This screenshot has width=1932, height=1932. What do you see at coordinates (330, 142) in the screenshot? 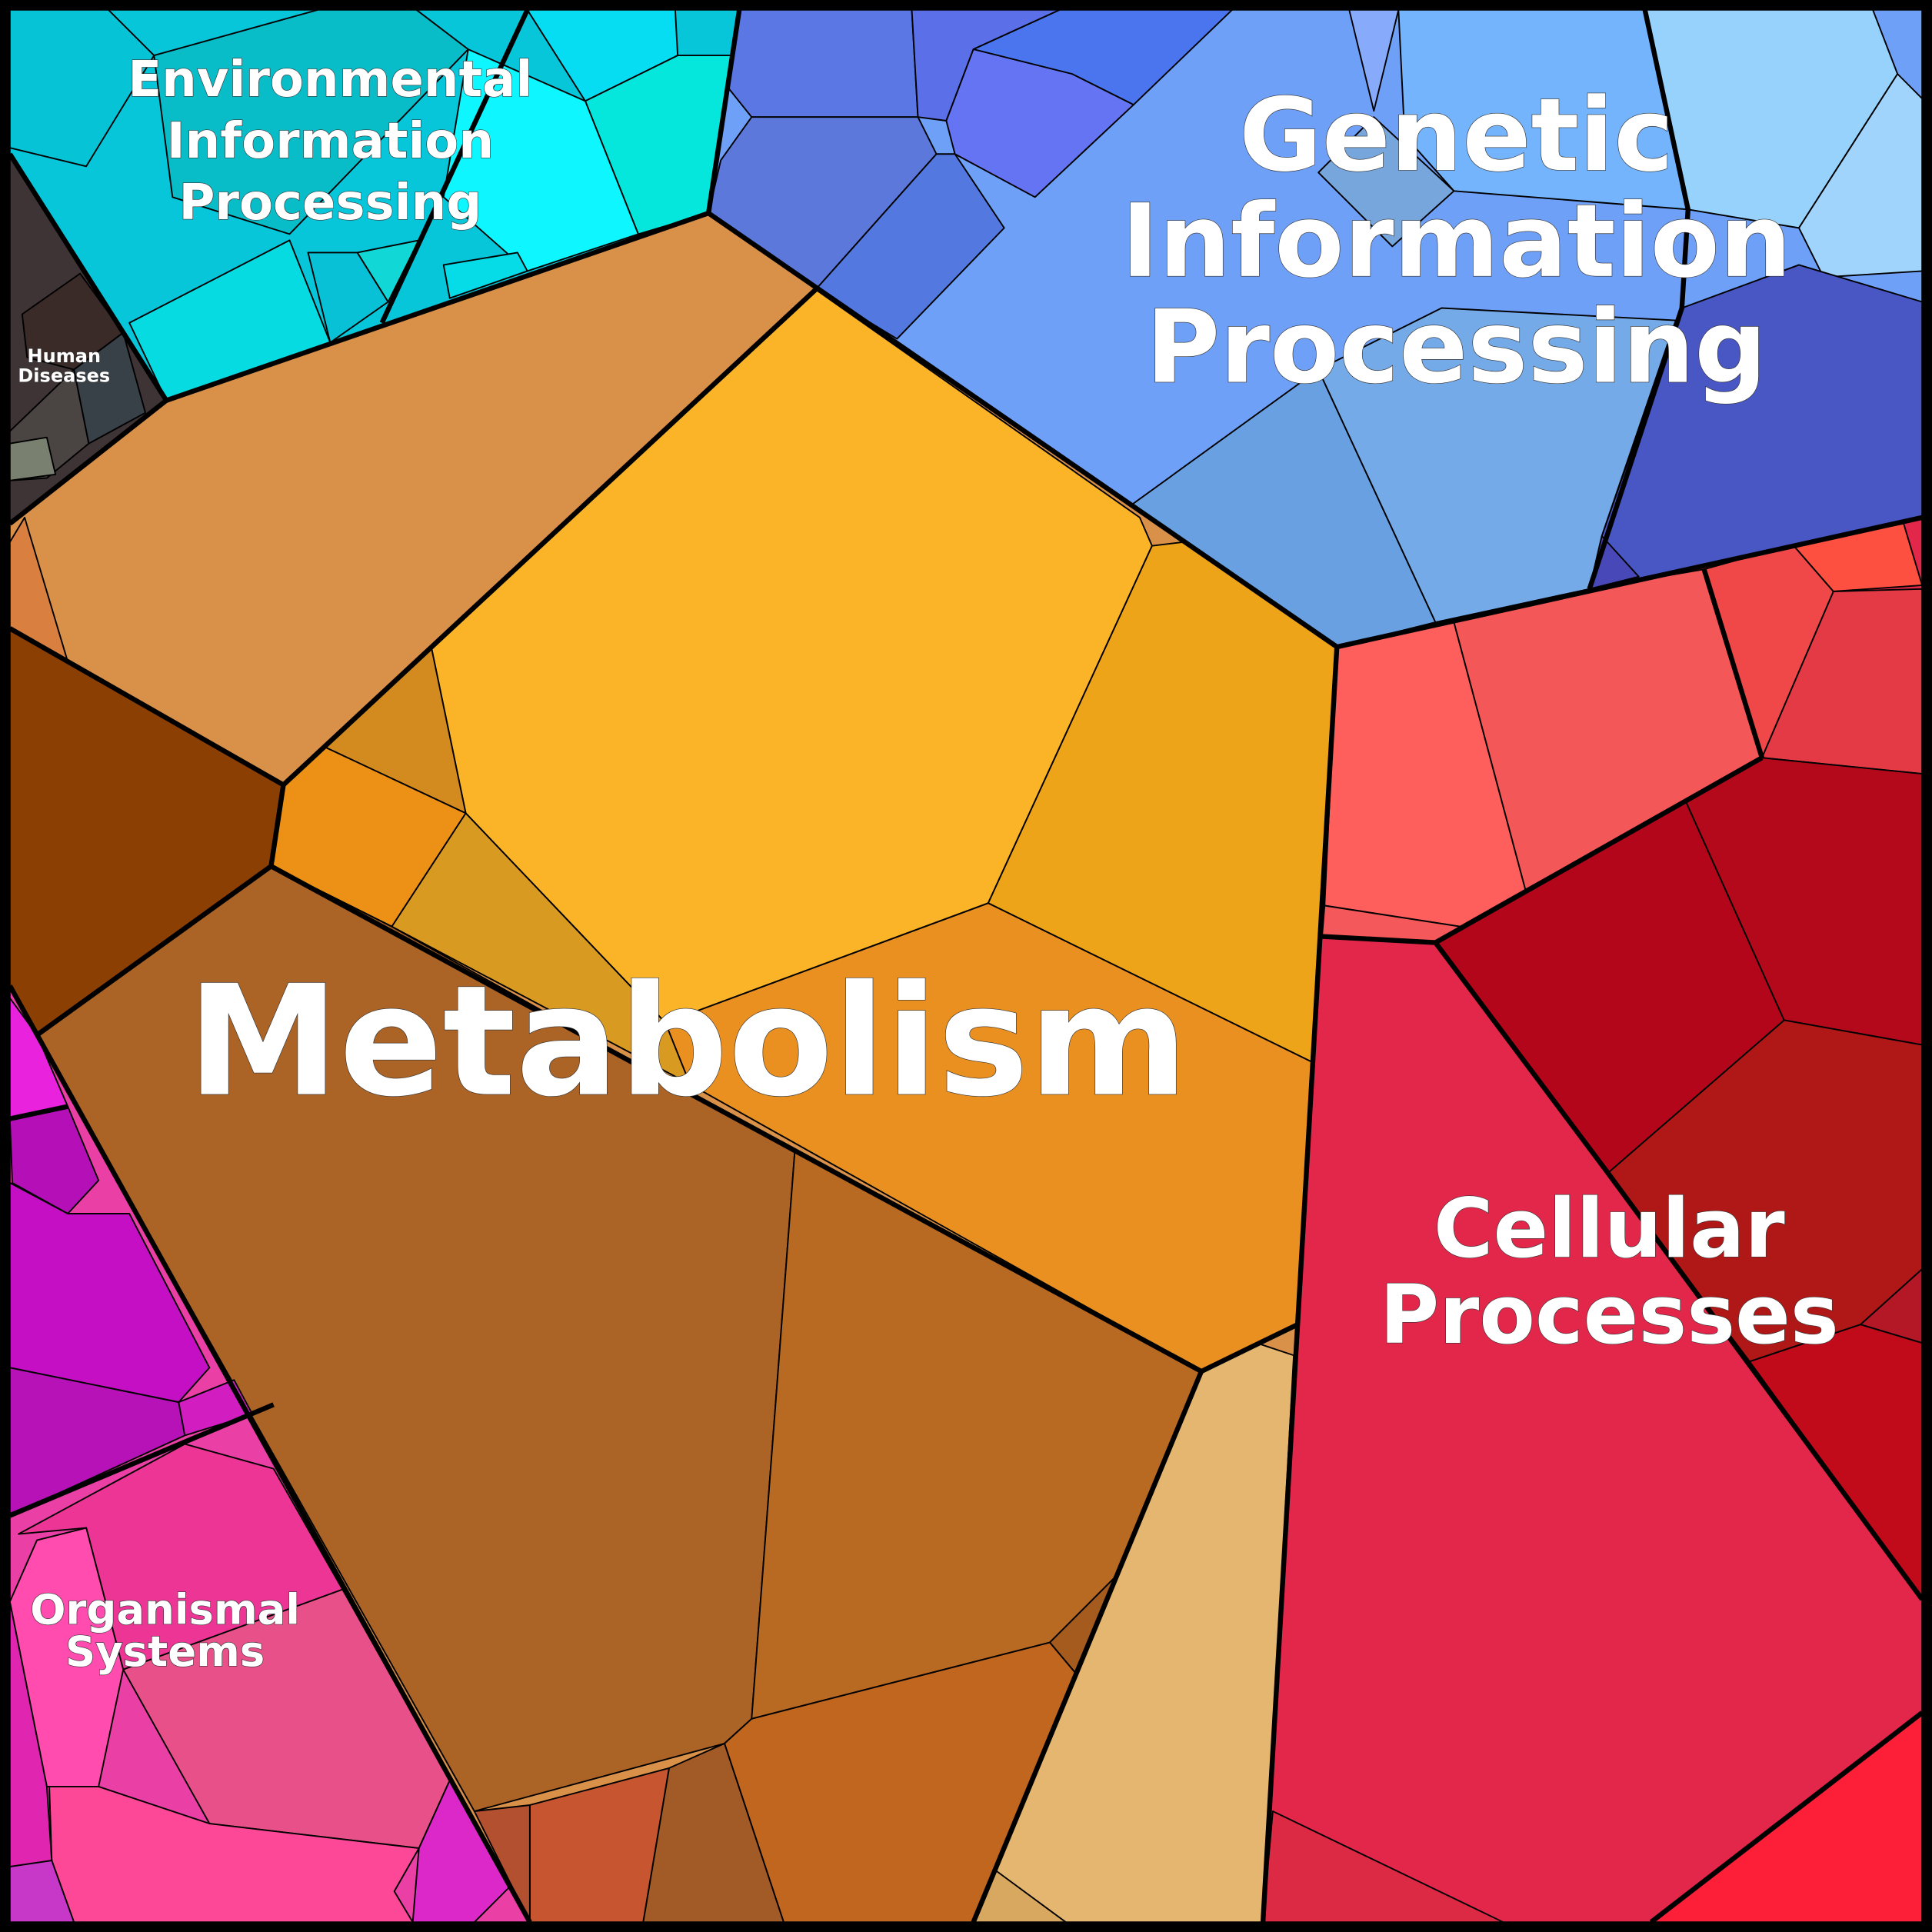
I see `region-label: Environmental Information Processing` at bounding box center [330, 142].